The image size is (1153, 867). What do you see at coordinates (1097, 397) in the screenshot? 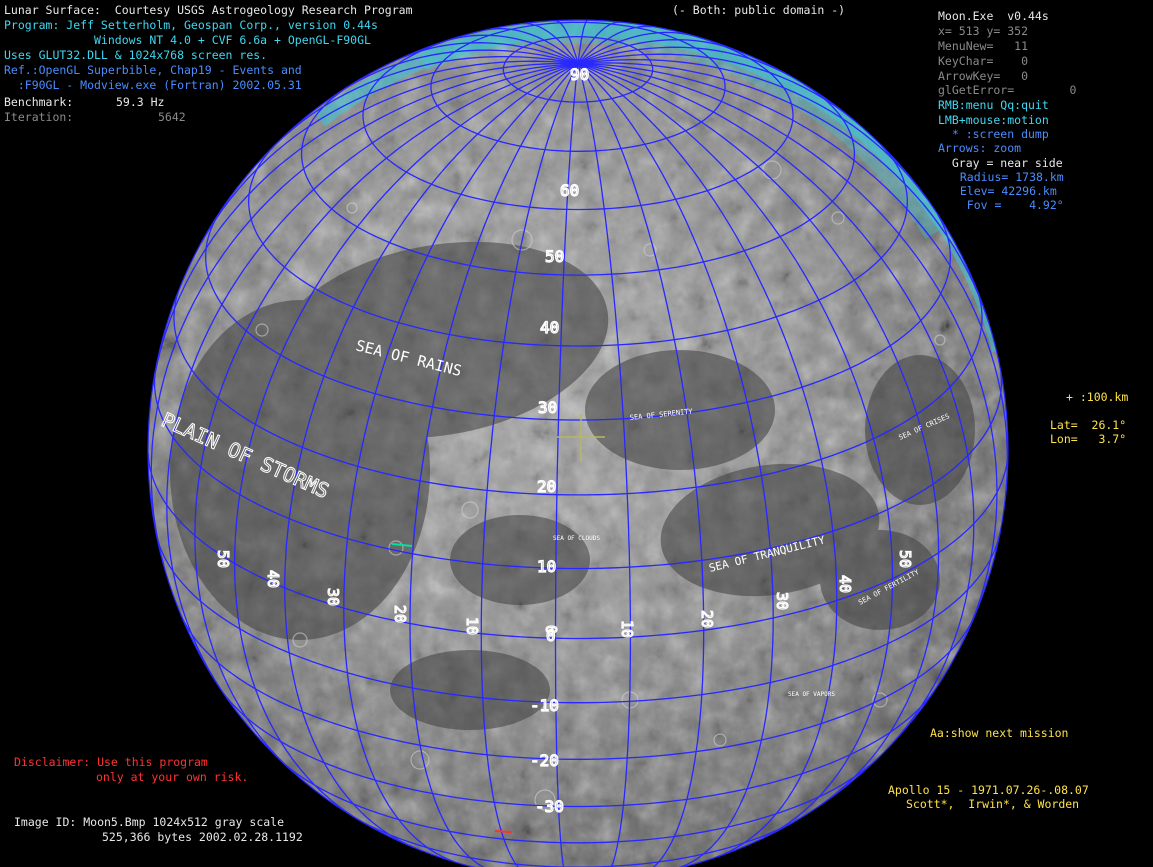
I see `scale-indicator: + :100.km` at bounding box center [1097, 397].